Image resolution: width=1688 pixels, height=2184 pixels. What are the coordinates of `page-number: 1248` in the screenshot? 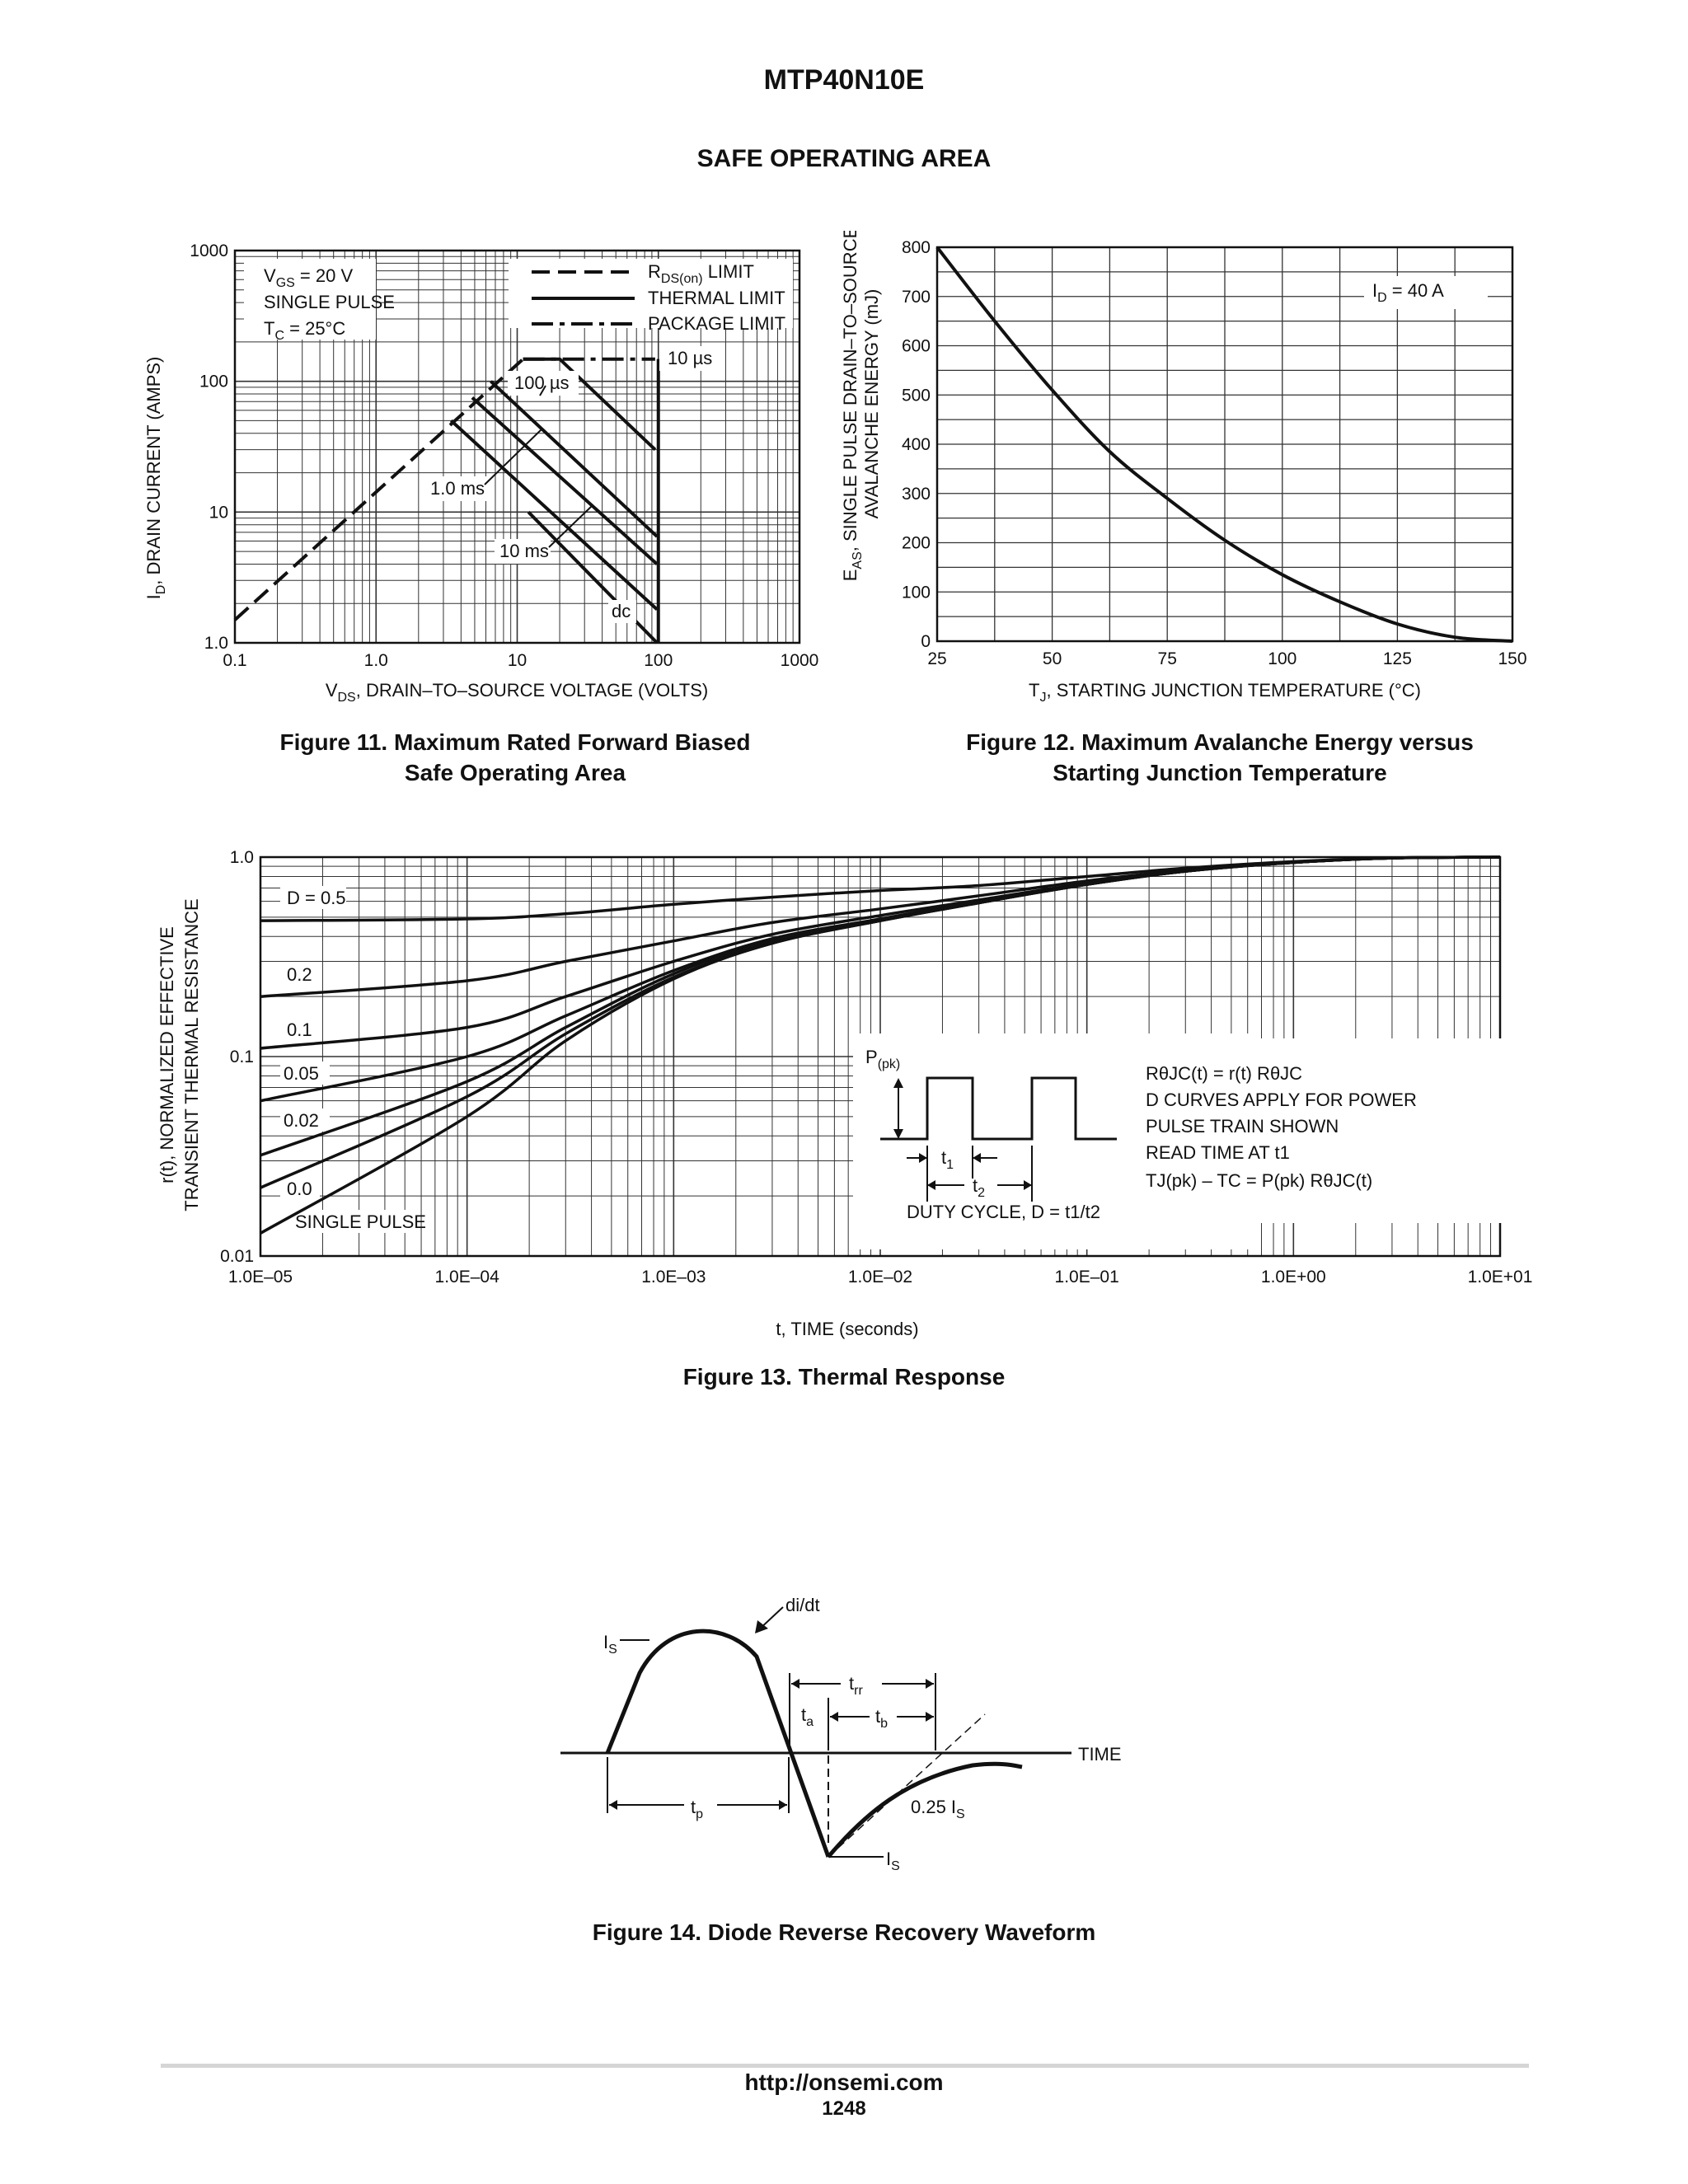 It's located at (844, 2108).